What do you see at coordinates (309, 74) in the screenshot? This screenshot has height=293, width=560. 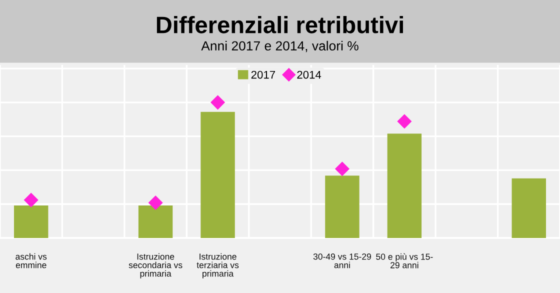 I see `legend-label: 2014` at bounding box center [309, 74].